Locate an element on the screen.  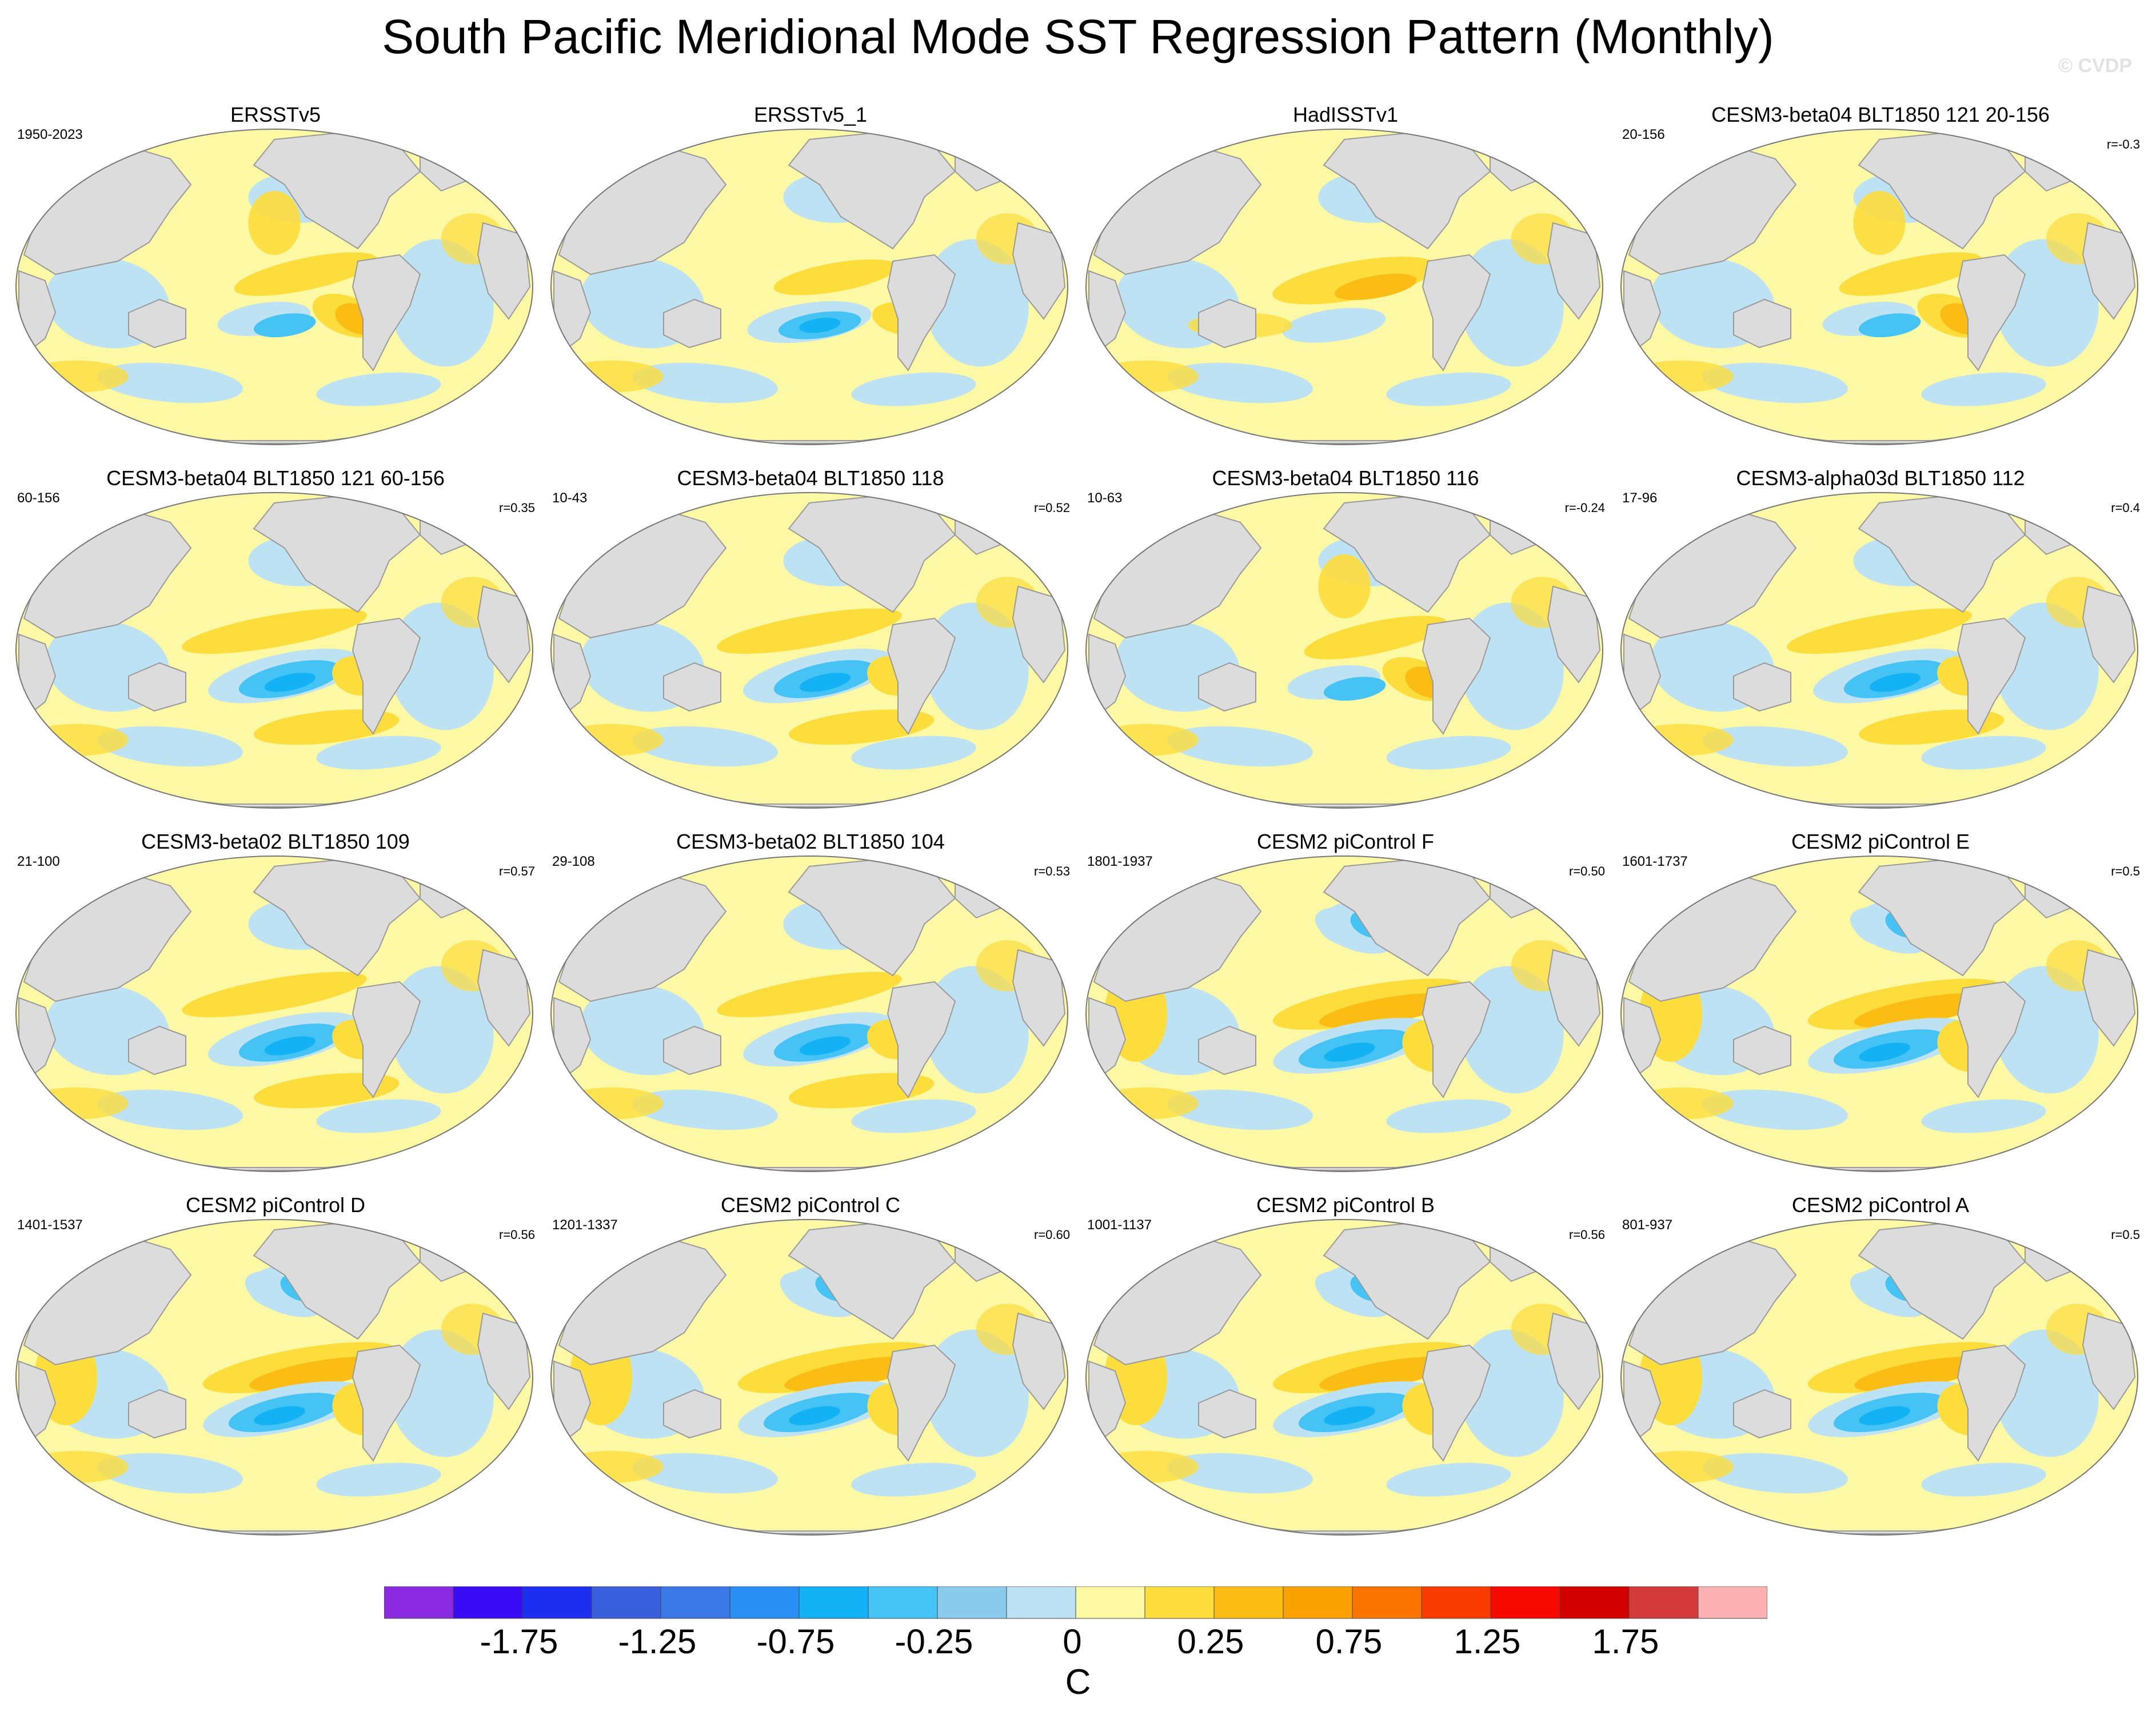
panel-title: CESM2 piControl C is located at coordinates (810, 1205).